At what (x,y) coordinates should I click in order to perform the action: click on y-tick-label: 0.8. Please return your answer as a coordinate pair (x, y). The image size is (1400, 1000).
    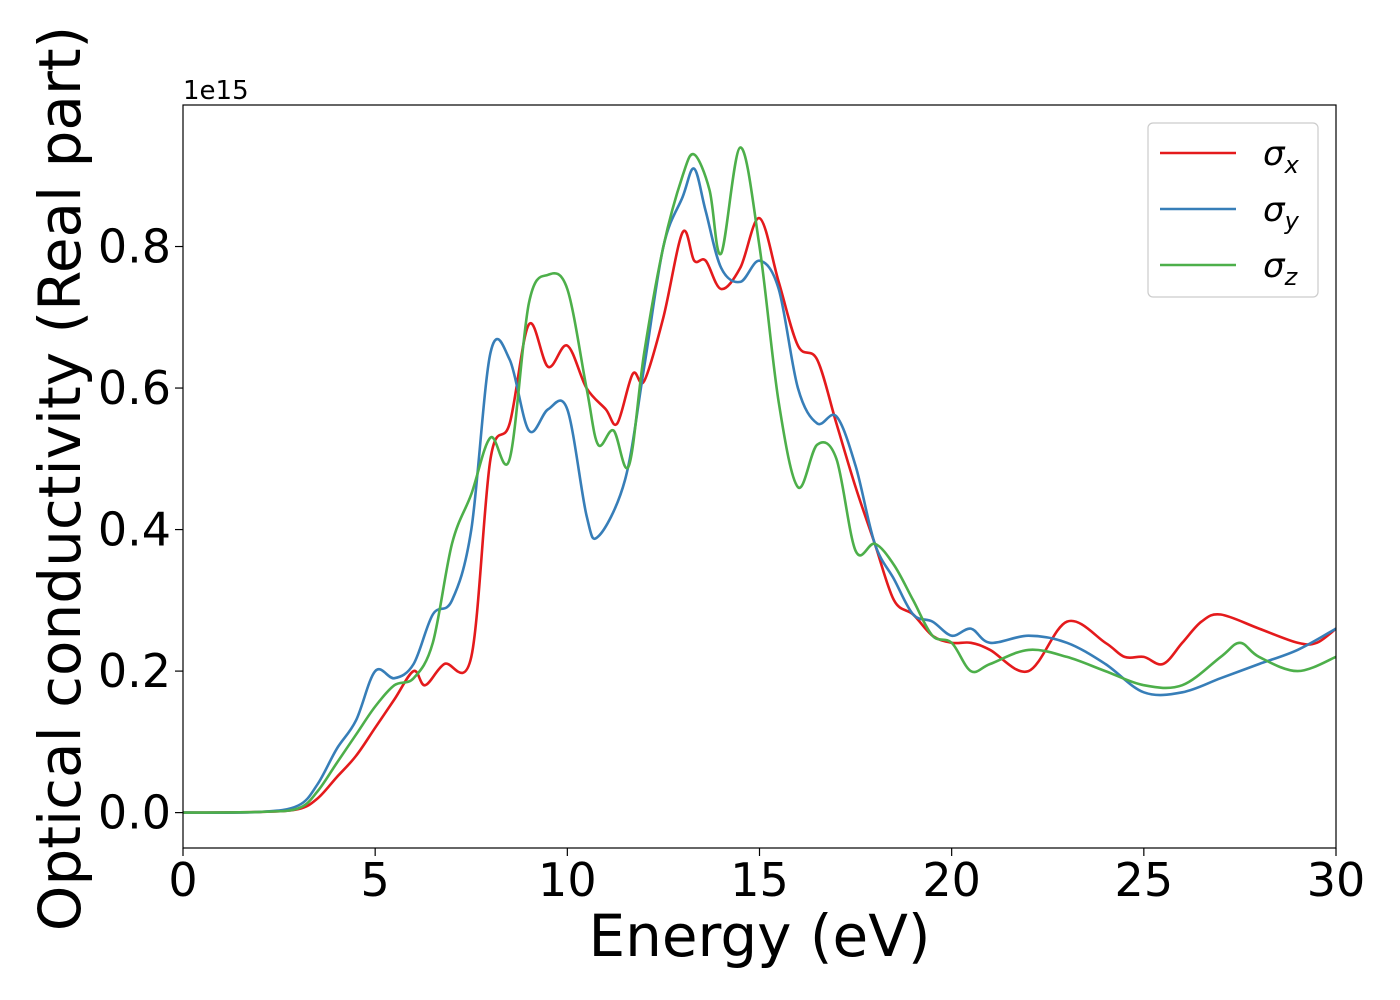
    Looking at the image, I should click on (134, 247).